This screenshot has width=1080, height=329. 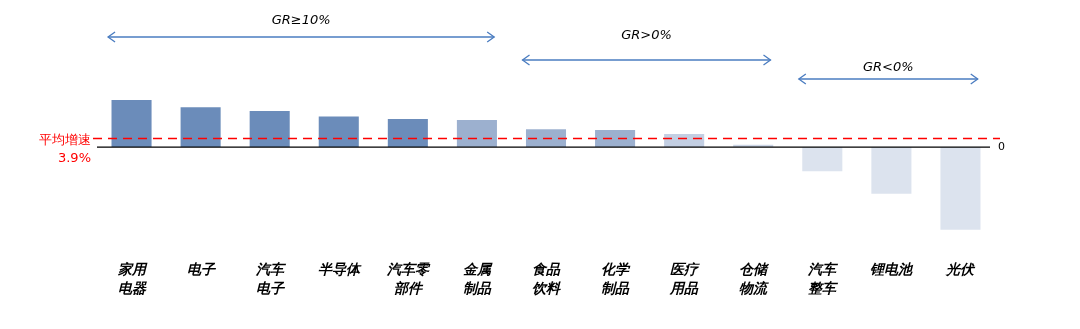 What do you see at coordinates (1001, 147) in the screenshot?
I see `text: 0` at bounding box center [1001, 147].